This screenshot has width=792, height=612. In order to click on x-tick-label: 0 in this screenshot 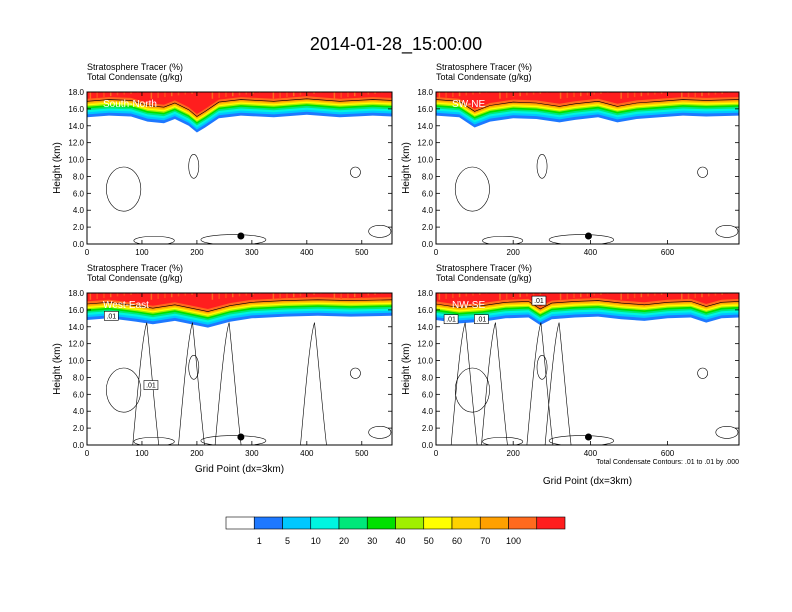, I will do `click(87, 252)`.